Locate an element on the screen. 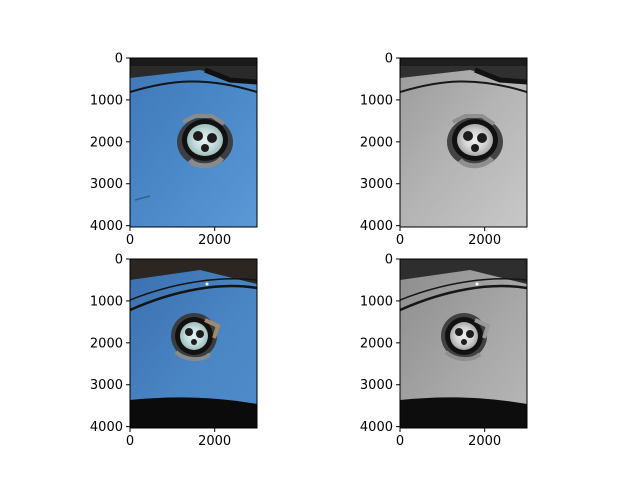  subplot-top-right is located at coordinates (463, 142).